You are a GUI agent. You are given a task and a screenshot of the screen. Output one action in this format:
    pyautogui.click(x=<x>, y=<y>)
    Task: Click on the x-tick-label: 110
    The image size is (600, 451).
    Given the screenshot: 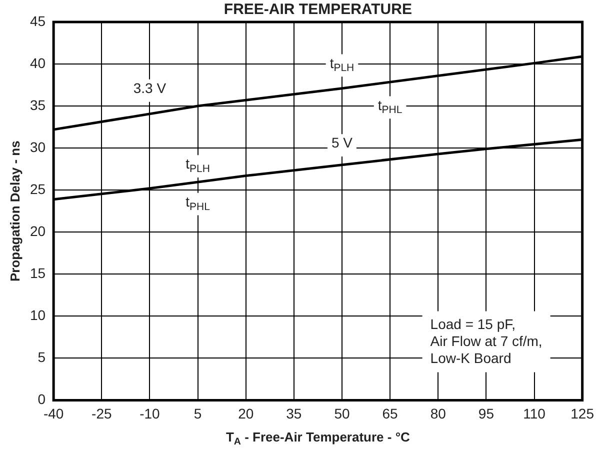 What is the action you would take?
    pyautogui.click(x=534, y=413)
    